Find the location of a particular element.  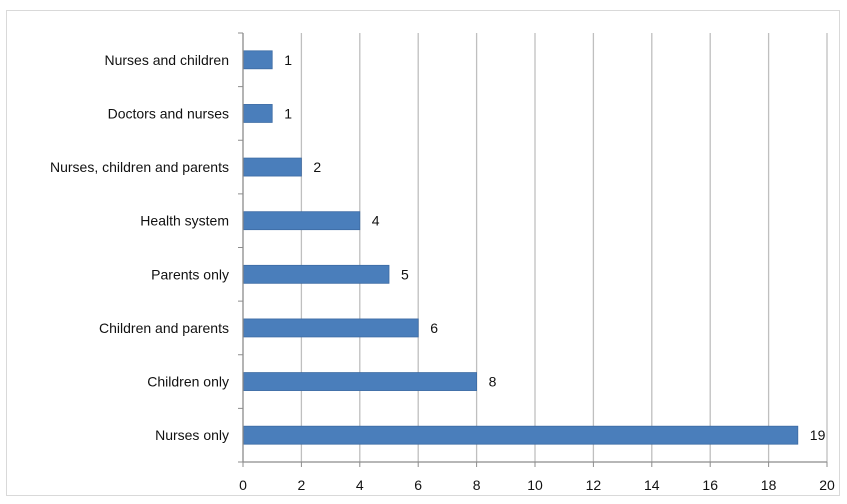

category-label: Children only is located at coordinates (188, 382).